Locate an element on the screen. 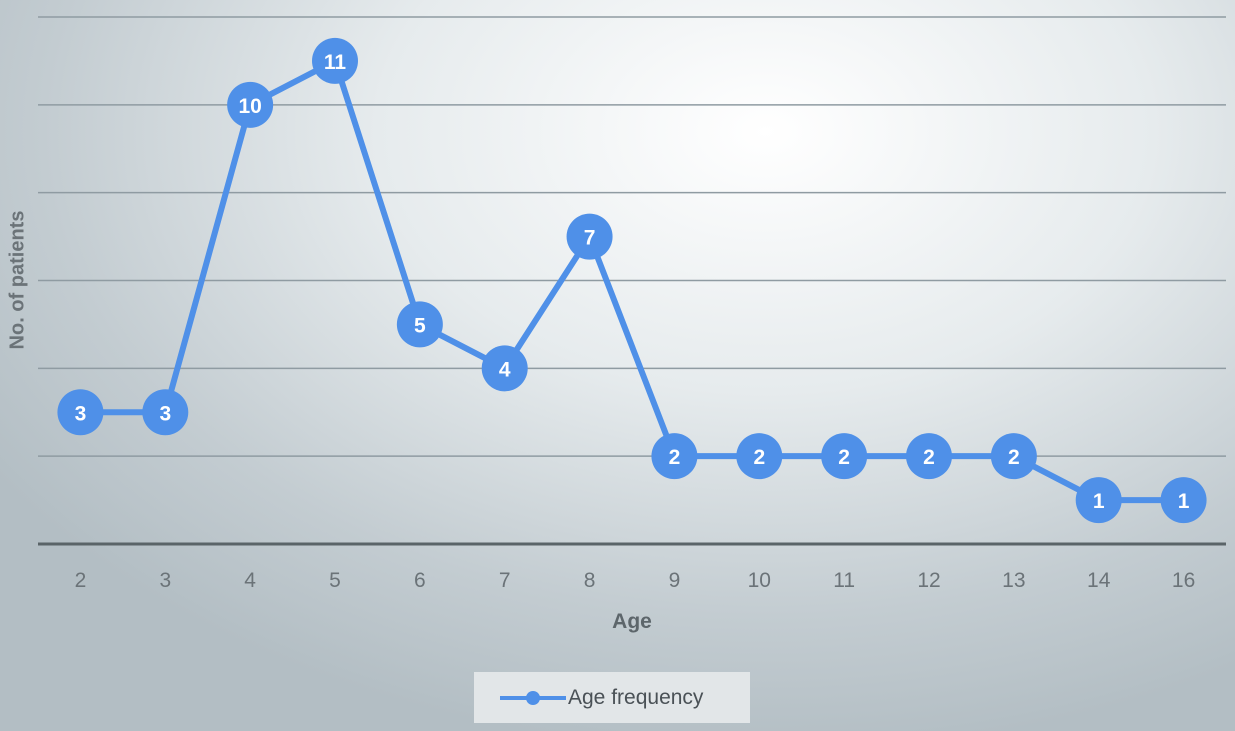 The width and height of the screenshot is (1235, 731). x-tick-label: 16 is located at coordinates (1183, 580).